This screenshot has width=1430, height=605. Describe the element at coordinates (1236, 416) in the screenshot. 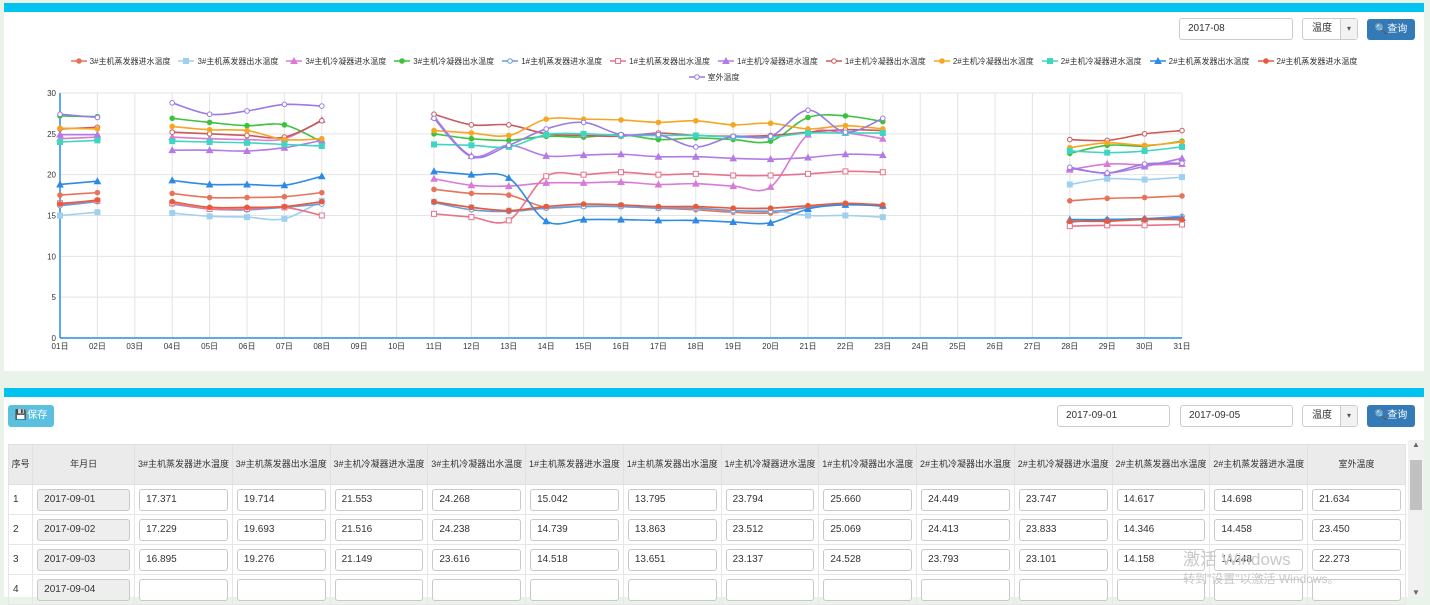

I see `end-date-input: 2017-09-05` at that location.